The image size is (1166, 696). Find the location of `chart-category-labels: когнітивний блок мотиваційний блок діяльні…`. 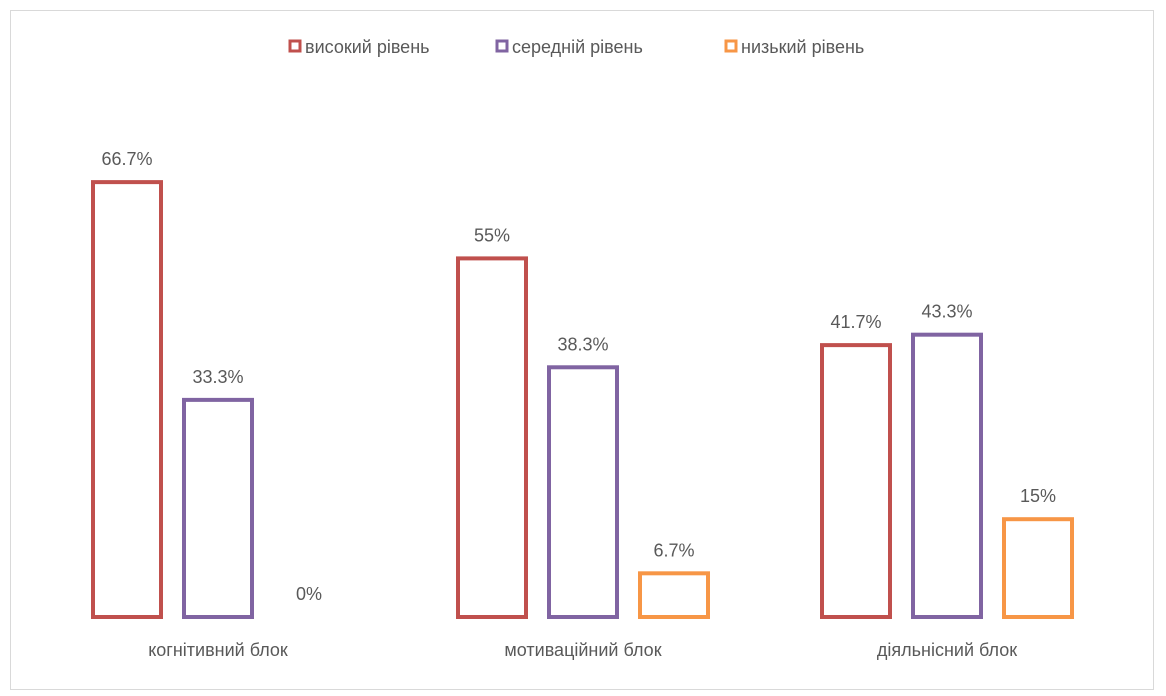

chart-category-labels: когнітивний блок мотиваційний блок діяльні… is located at coordinates (582, 650).